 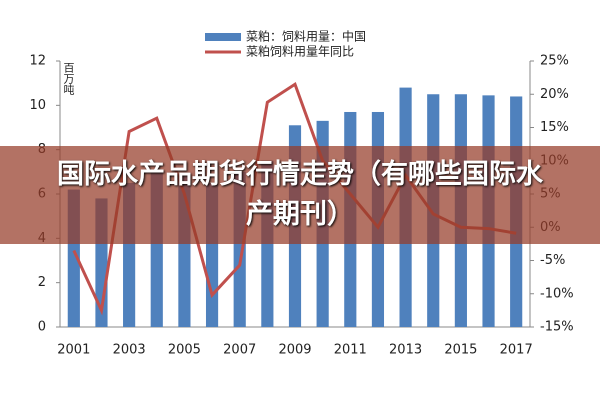 I want to click on x-tick-label: 2007, so click(x=239, y=350).